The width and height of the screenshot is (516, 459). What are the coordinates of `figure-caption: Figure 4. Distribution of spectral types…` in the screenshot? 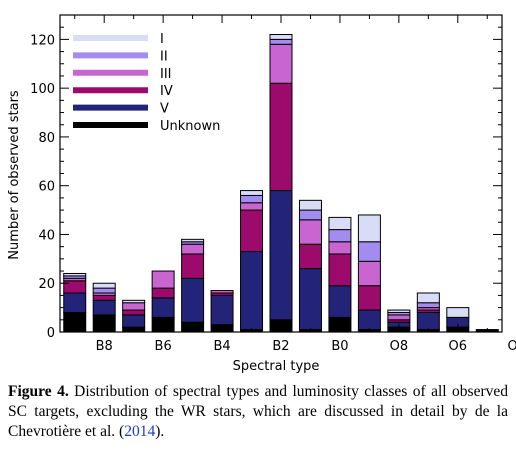 It's located at (258, 412).